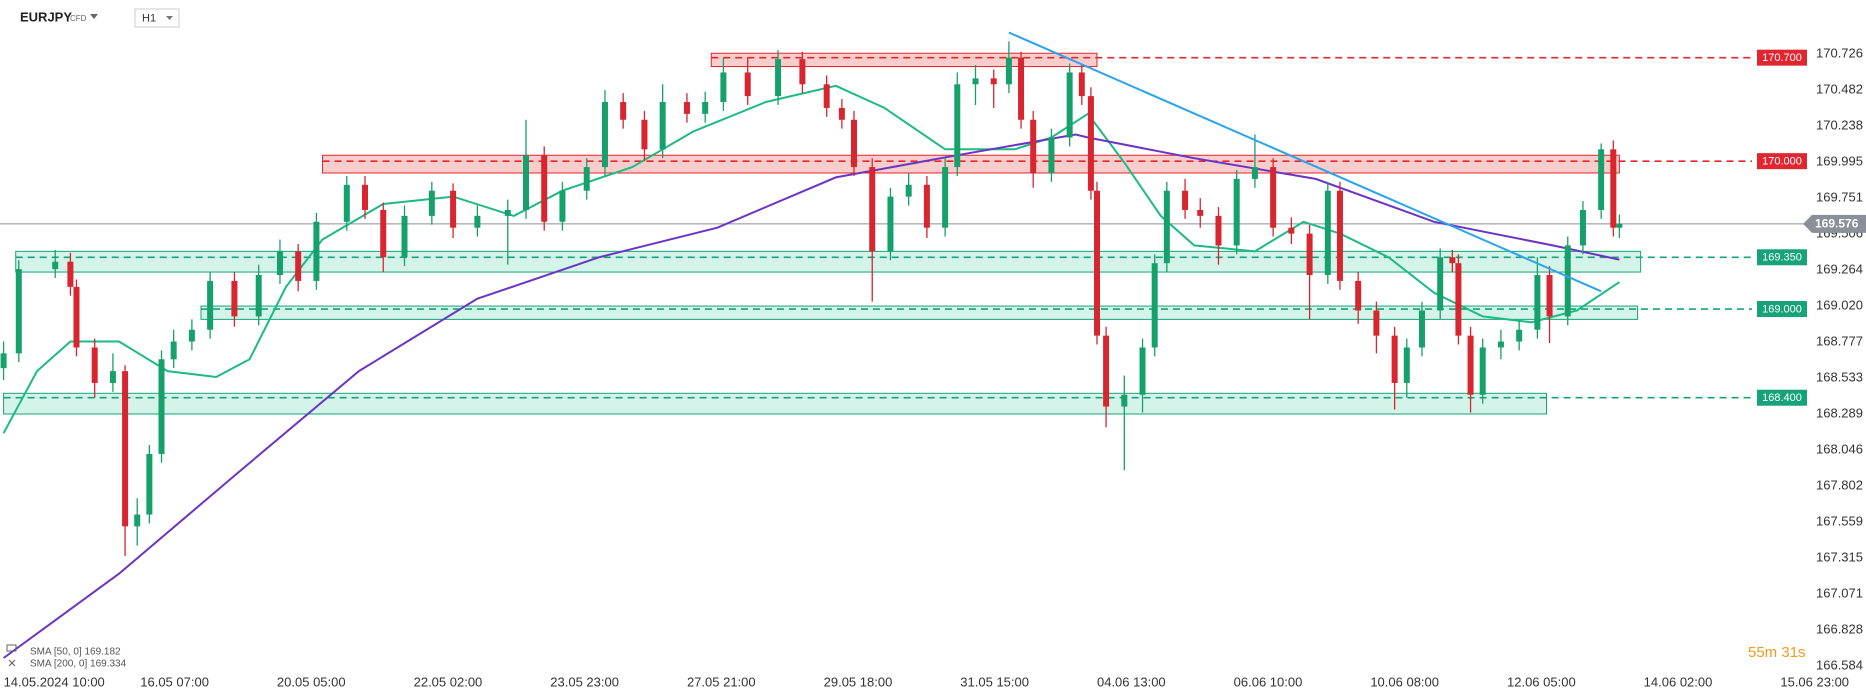  I want to click on y-tick-label: 168.289, so click(1839, 413).